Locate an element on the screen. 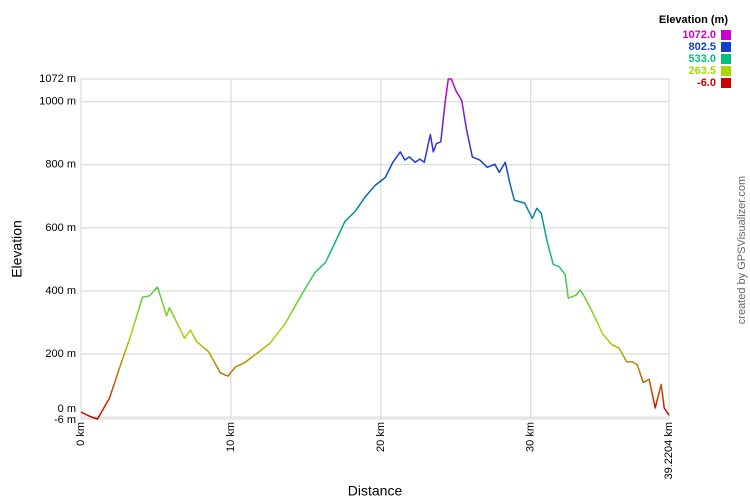 Image resolution: width=750 pixels, height=500 pixels. x-tick-label: 20 km is located at coordinates (381, 437).